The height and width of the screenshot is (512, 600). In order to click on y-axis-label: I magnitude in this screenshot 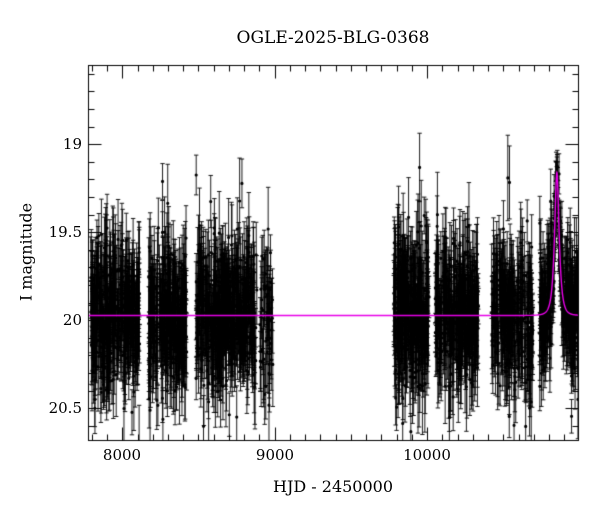, I will do `click(26, 252)`.